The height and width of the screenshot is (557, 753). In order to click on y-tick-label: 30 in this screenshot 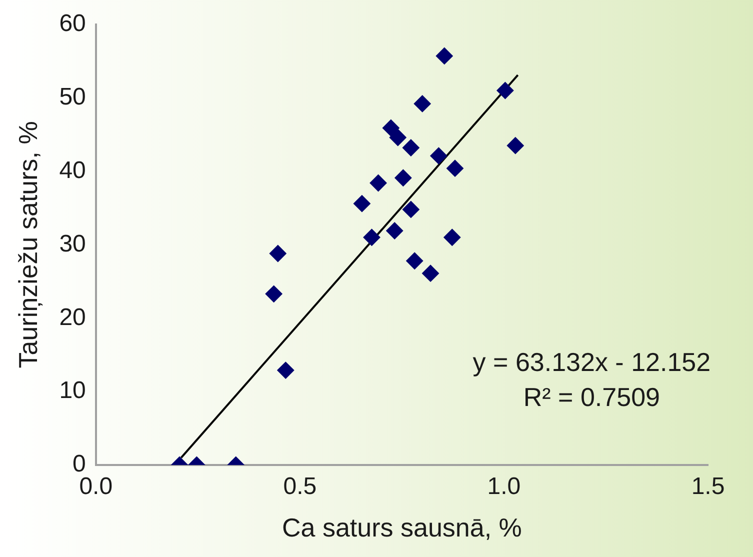, I will do `click(72, 244)`.